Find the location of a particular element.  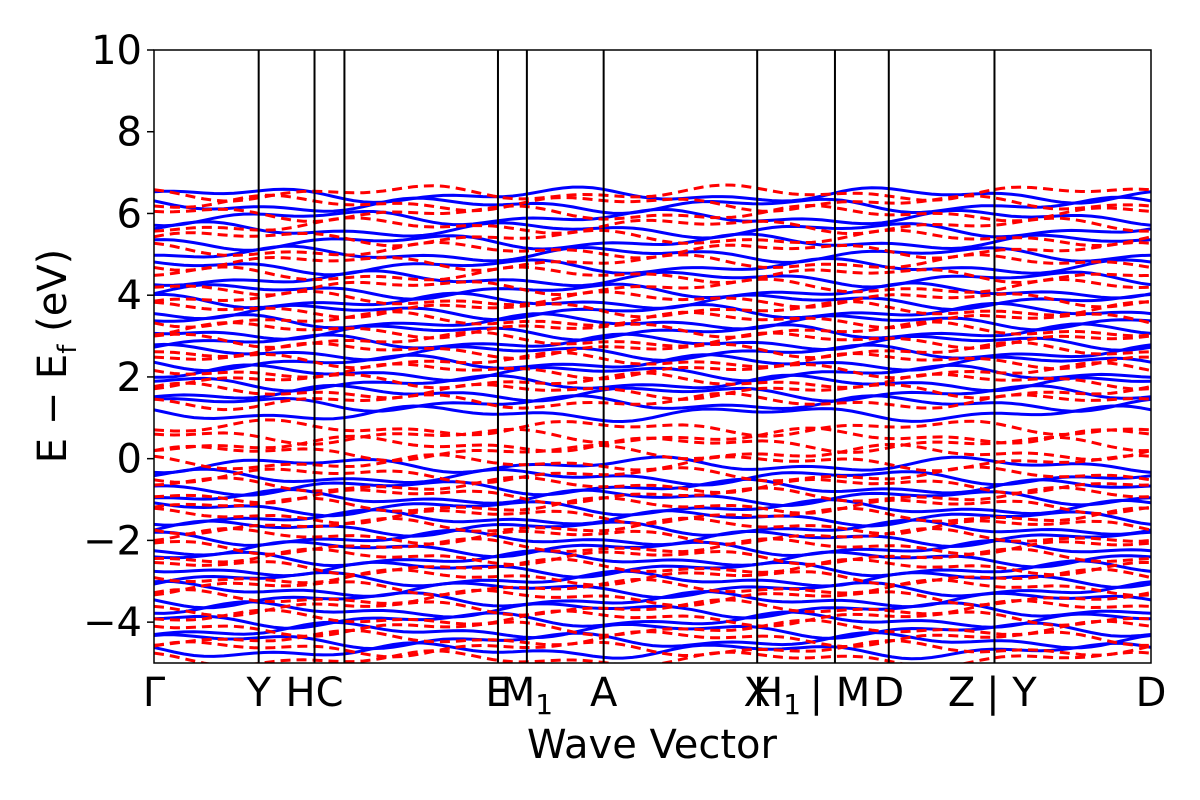

x-tick-label: A is located at coordinates (604, 693).